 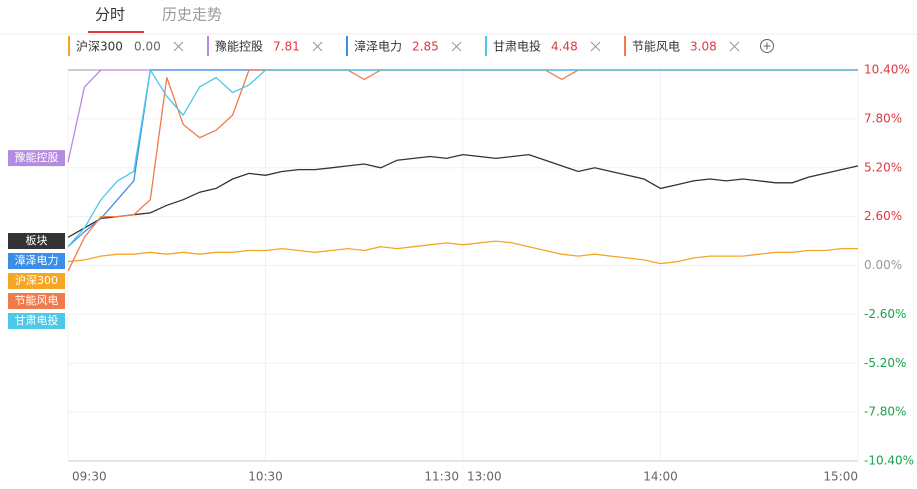 I want to click on series-tag-label: 节能风电, so click(x=37, y=300).